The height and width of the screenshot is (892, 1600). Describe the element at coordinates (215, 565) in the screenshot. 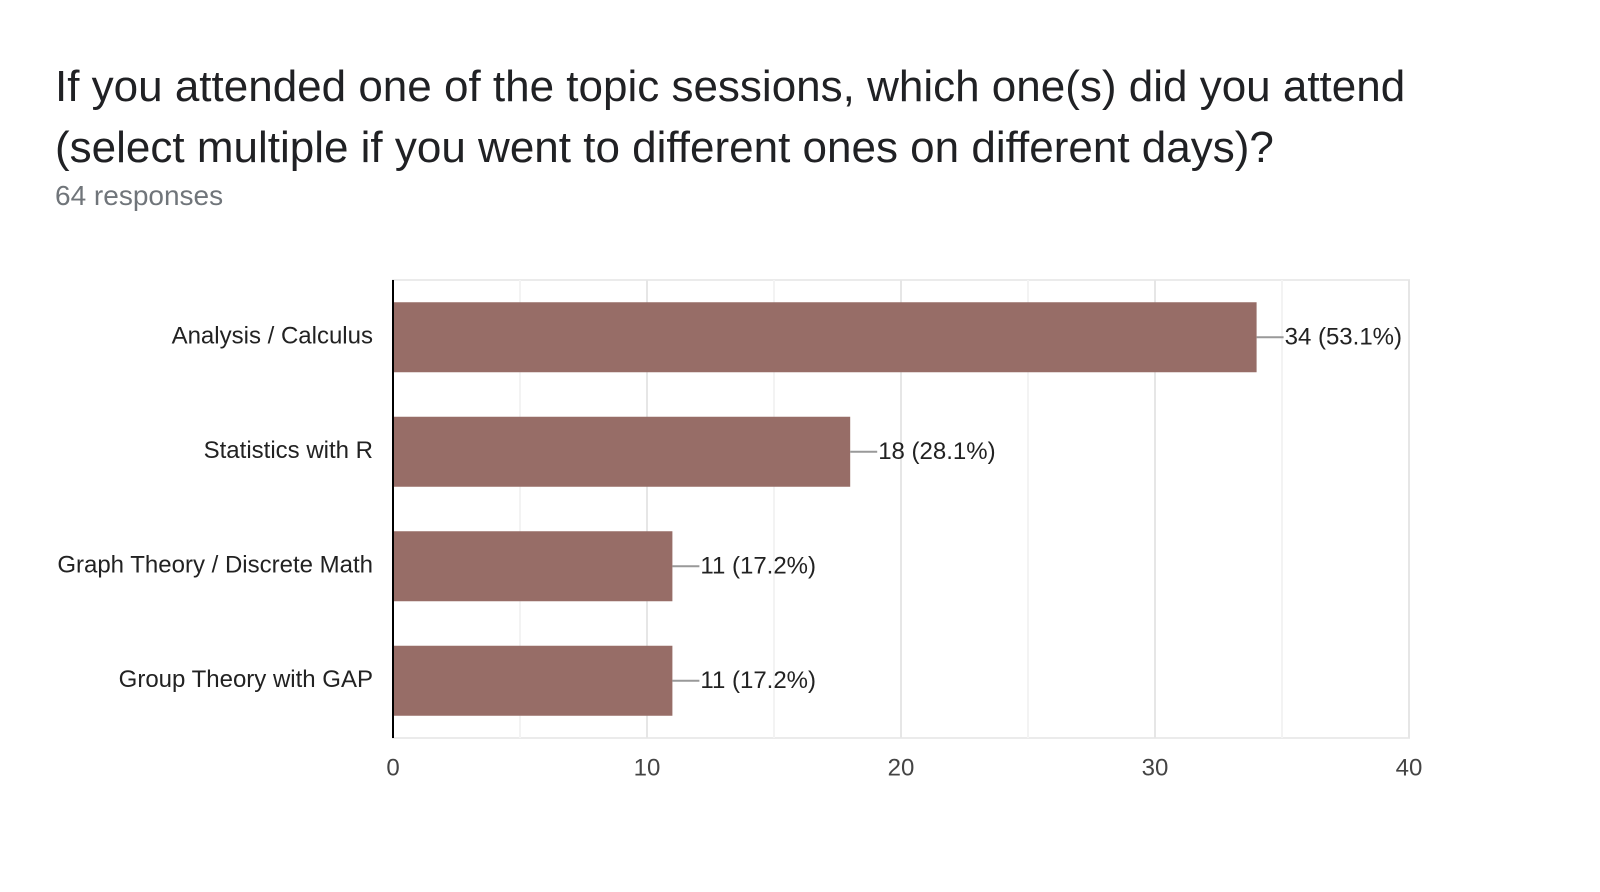

I see `y-tick-label: Graph Theory / Discrete Math` at that location.